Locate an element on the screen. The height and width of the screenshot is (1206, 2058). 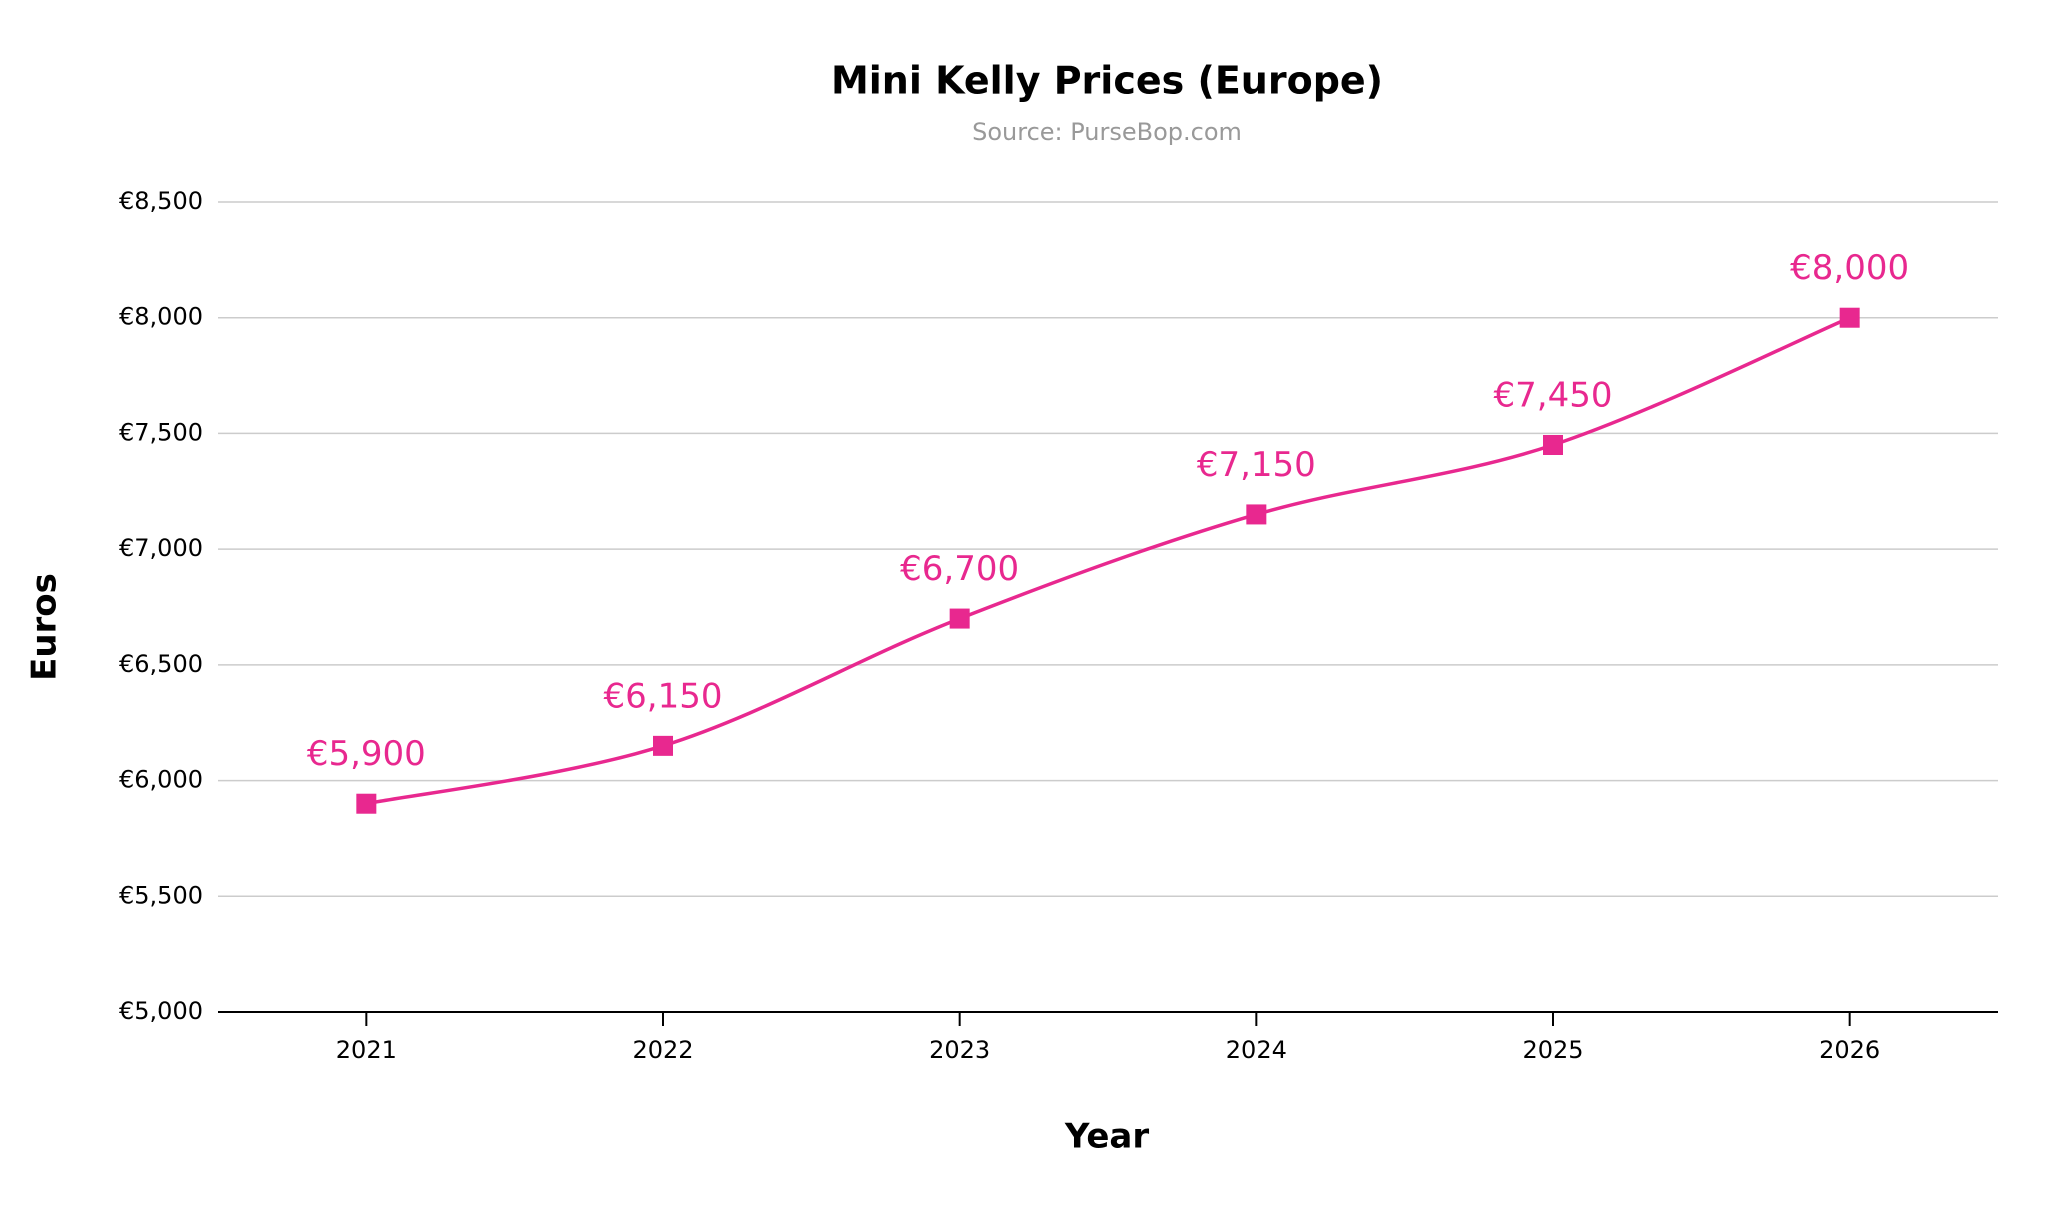
x-tick-label: 2025 is located at coordinates (1552, 1050).